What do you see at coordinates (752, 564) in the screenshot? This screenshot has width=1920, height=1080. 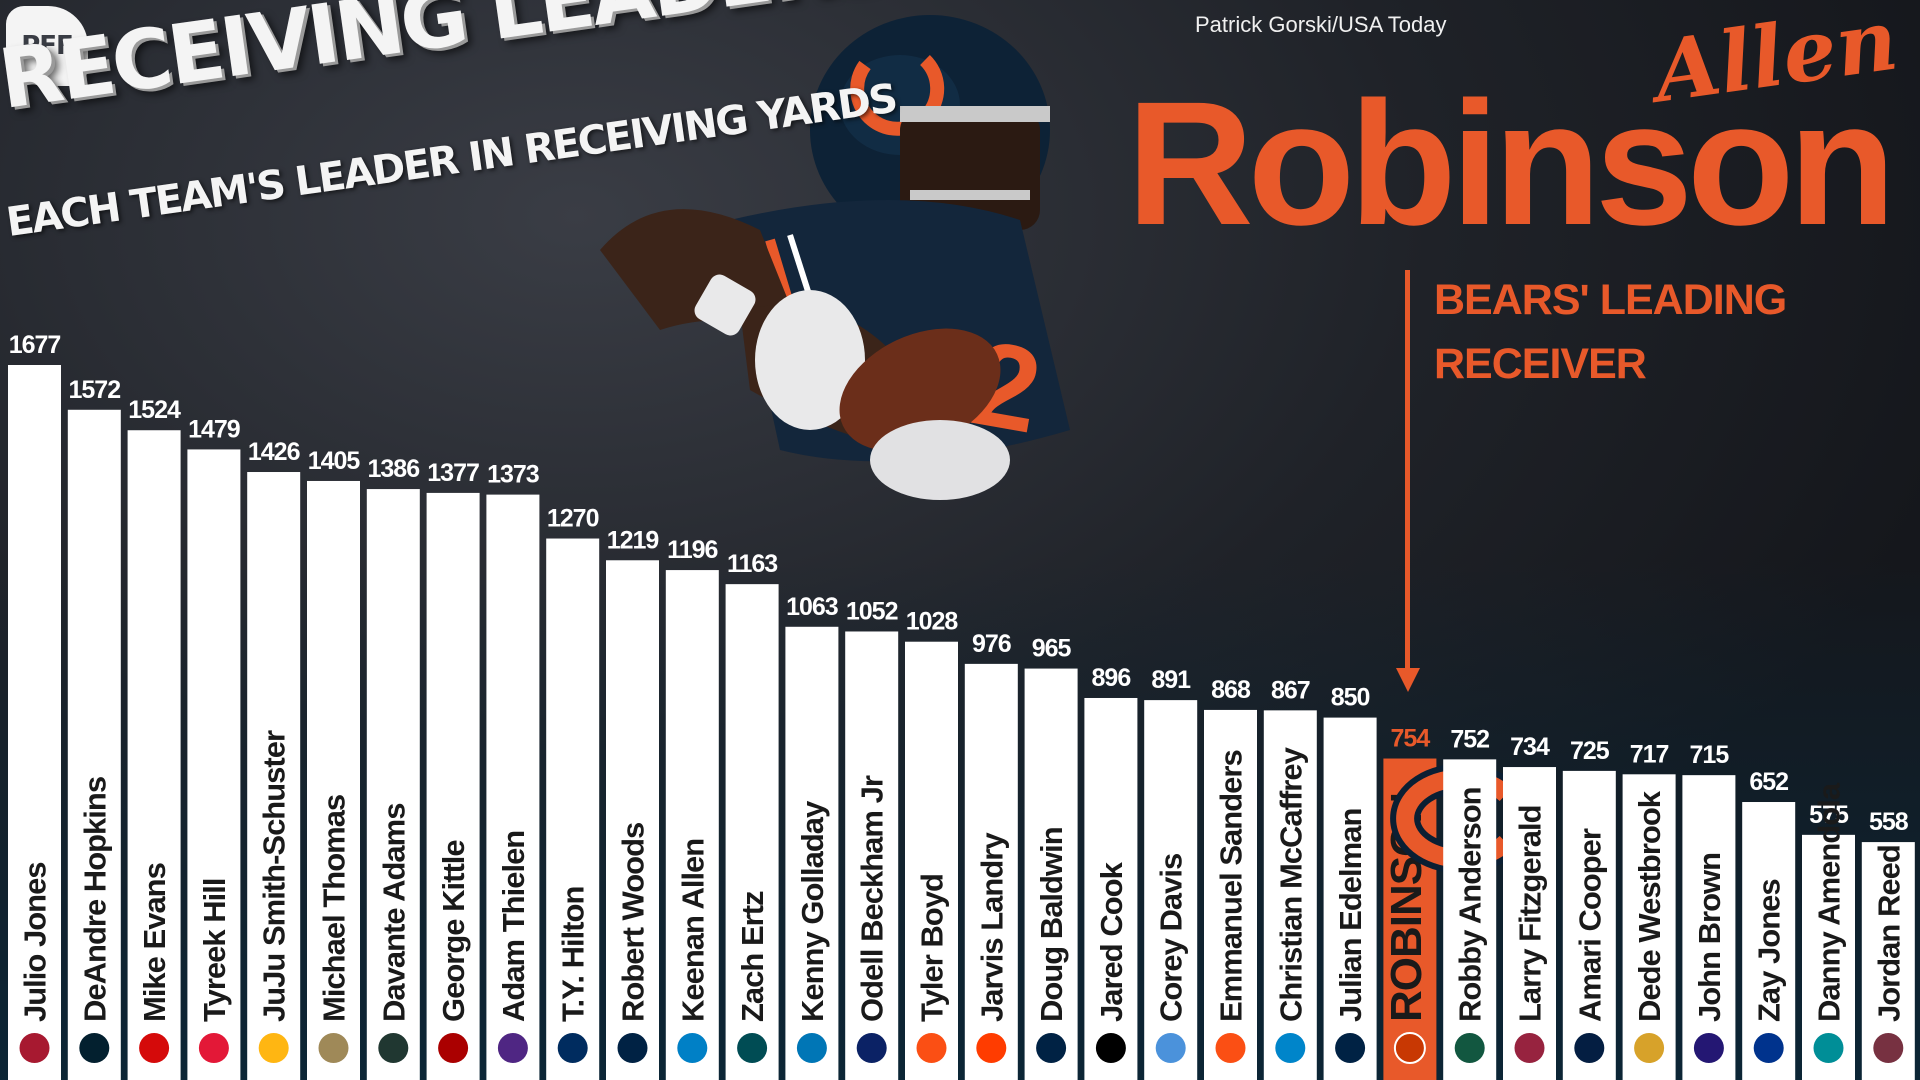 I see `bar-value-label: 1163` at bounding box center [752, 564].